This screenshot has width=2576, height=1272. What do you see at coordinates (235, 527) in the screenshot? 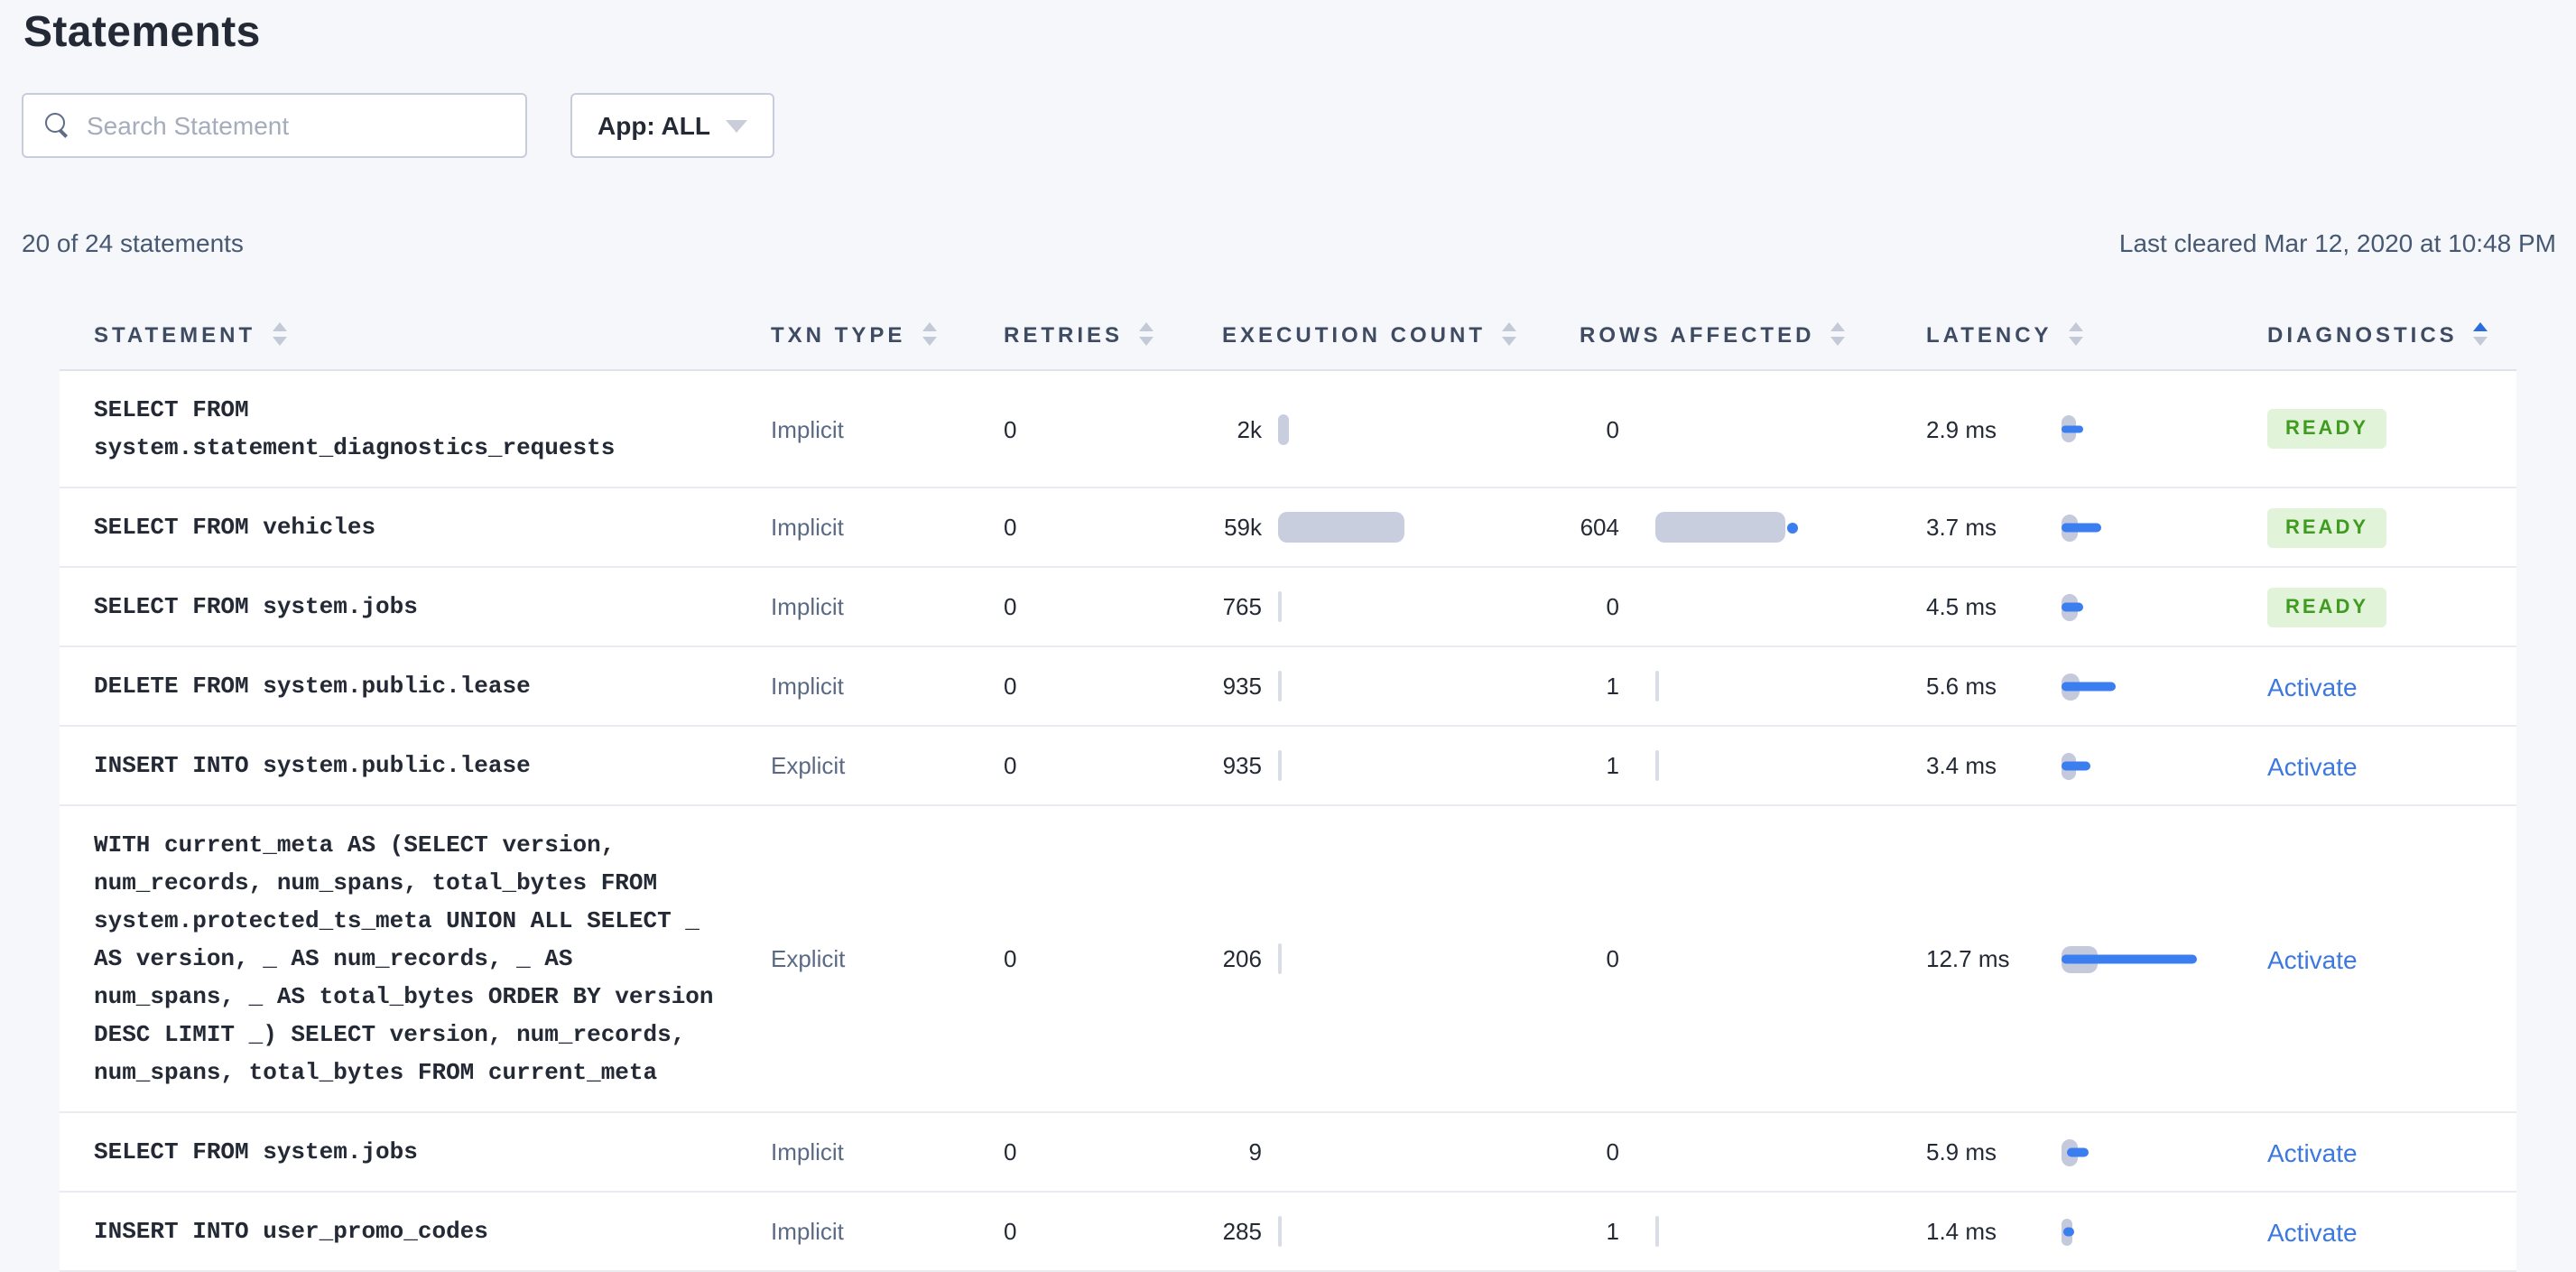
I see `statement-link: SELECT FROM vehicles` at bounding box center [235, 527].